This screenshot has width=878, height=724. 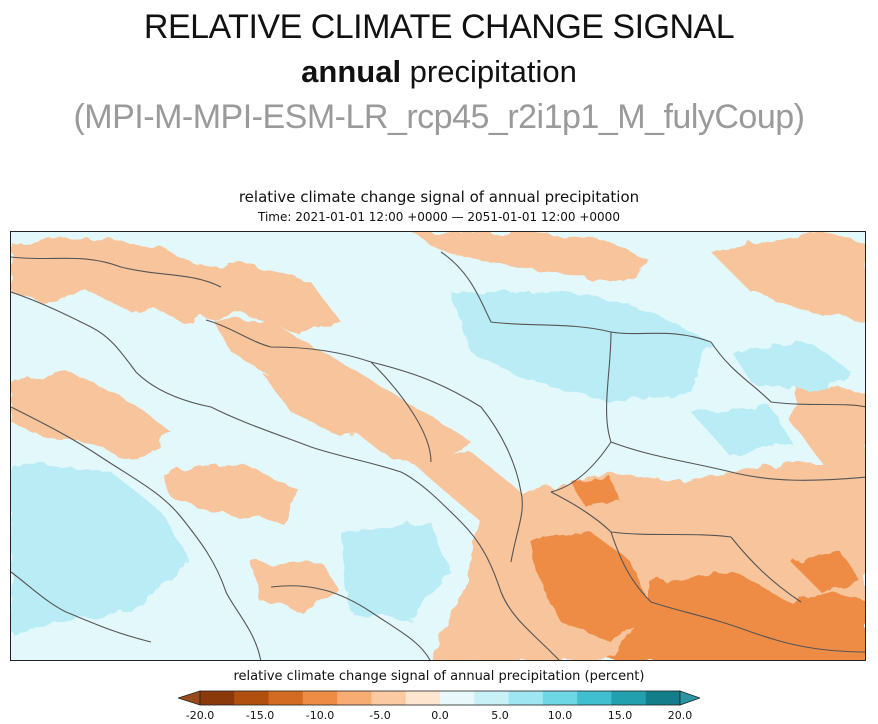 What do you see at coordinates (689, 698) in the screenshot?
I see `colorbar-over-arrow` at bounding box center [689, 698].